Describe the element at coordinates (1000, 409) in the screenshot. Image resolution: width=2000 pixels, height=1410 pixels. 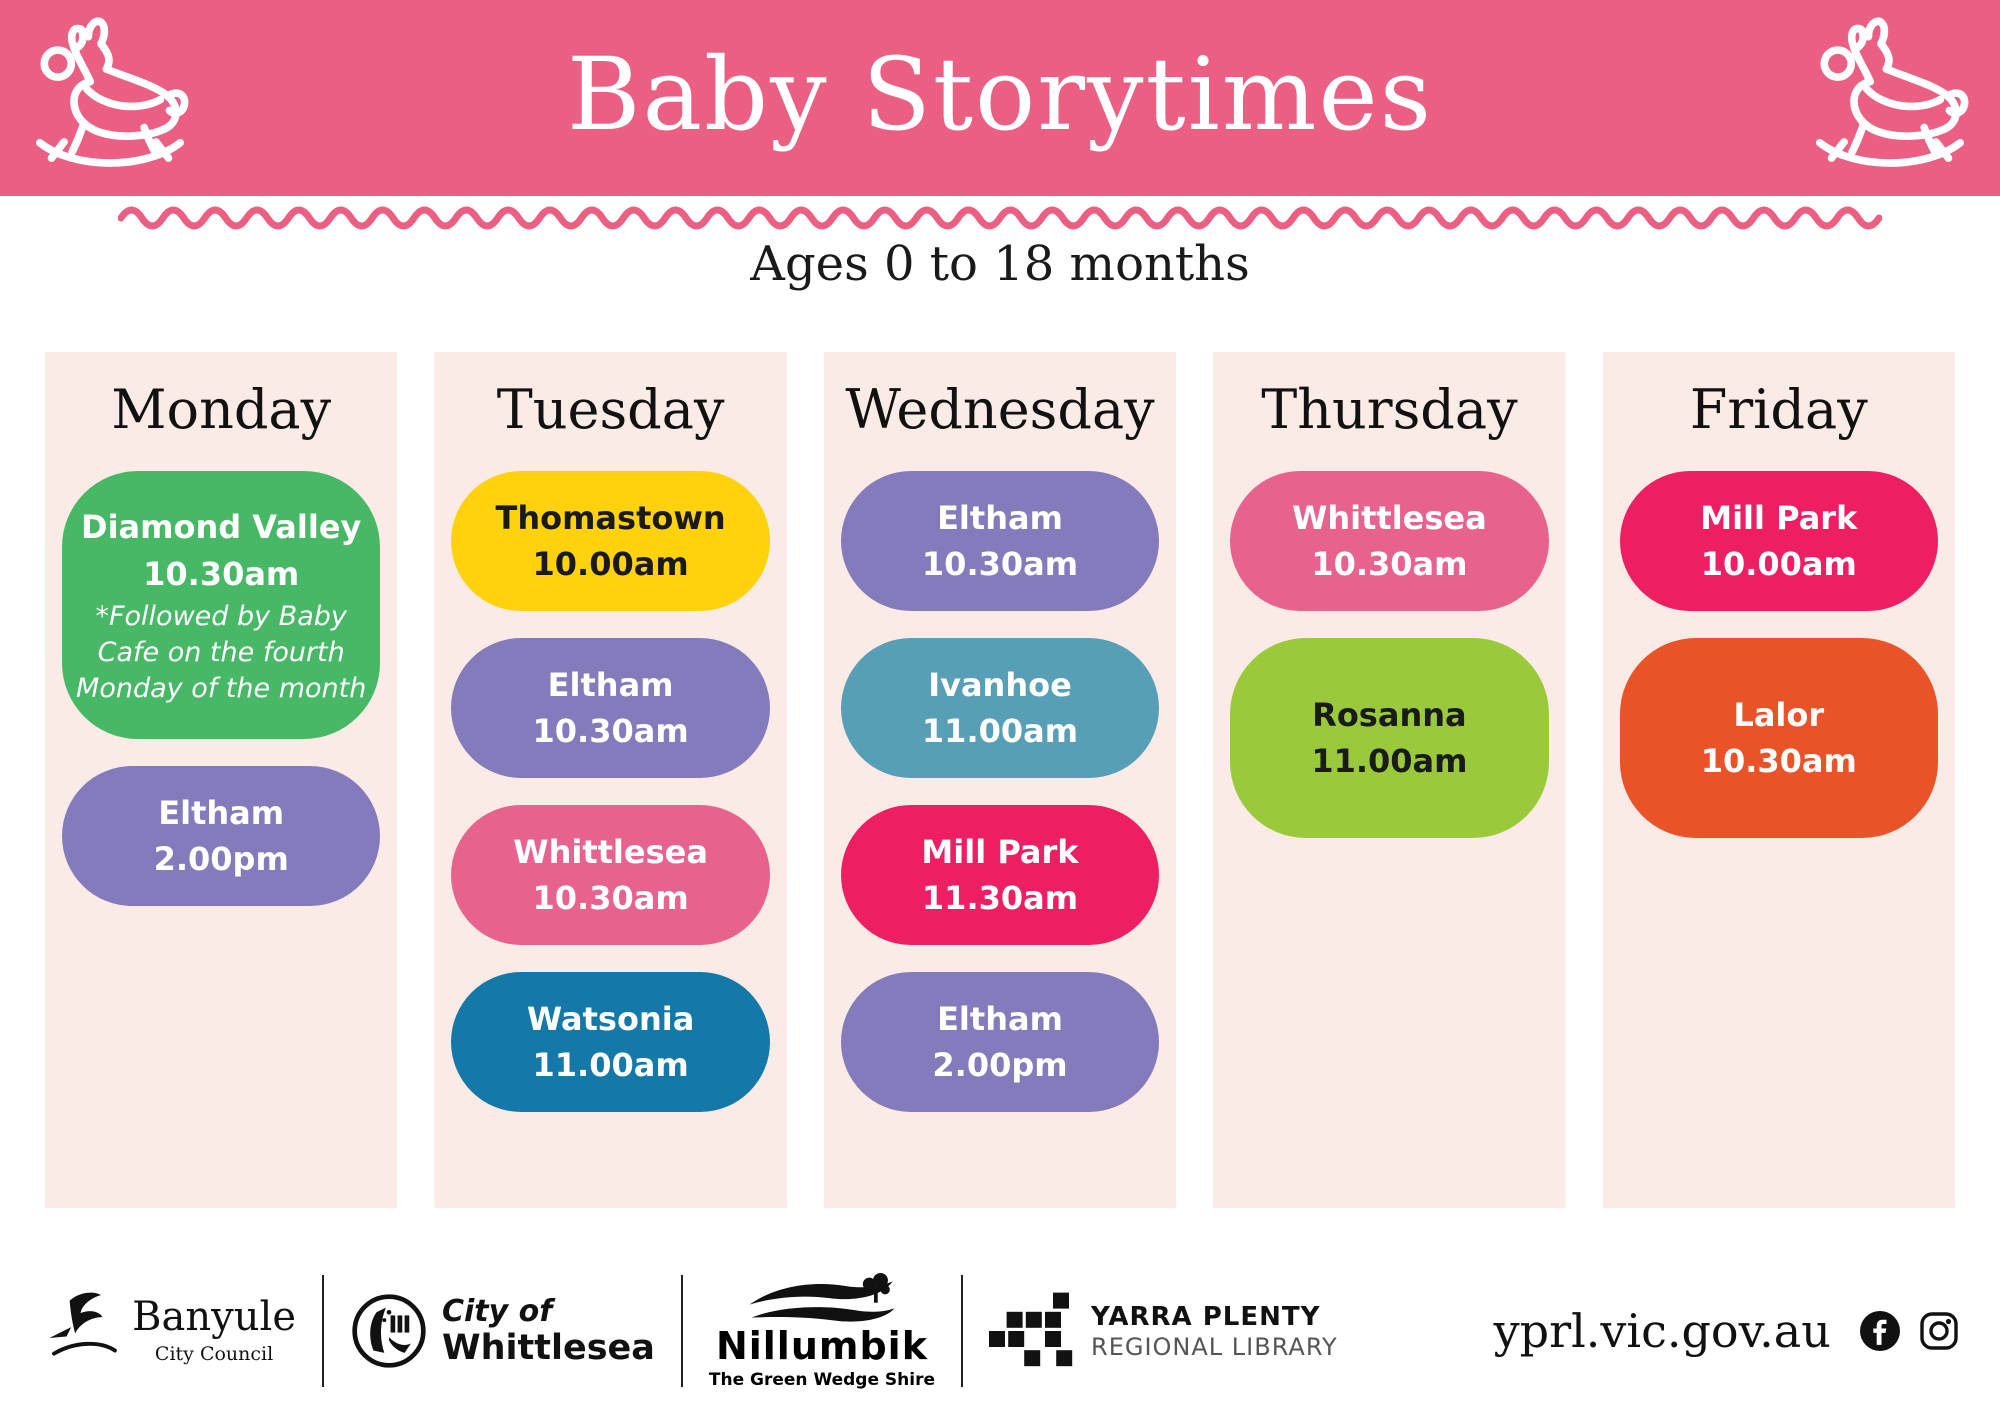
I see `day-heading: Wednesday` at that location.